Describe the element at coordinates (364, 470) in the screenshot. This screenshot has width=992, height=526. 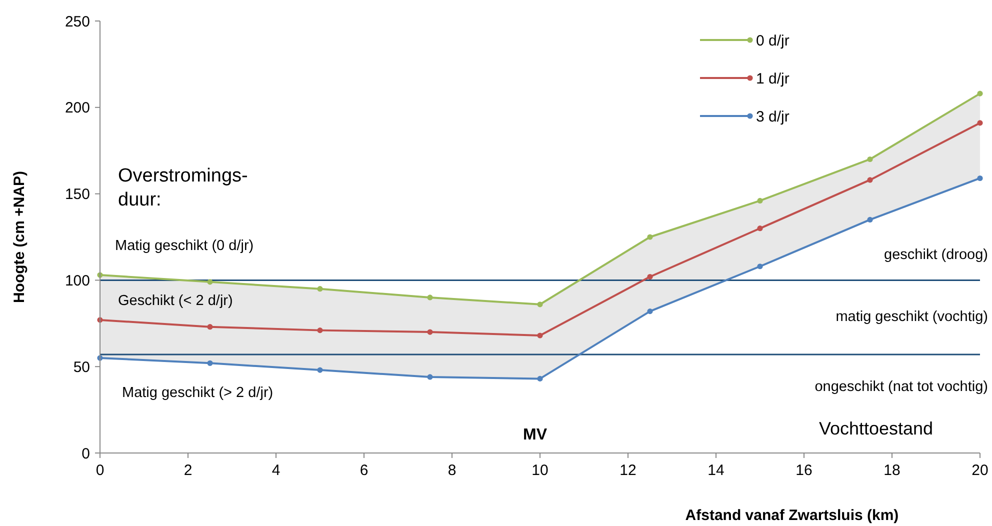
I see `x-tick-label: 6` at that location.